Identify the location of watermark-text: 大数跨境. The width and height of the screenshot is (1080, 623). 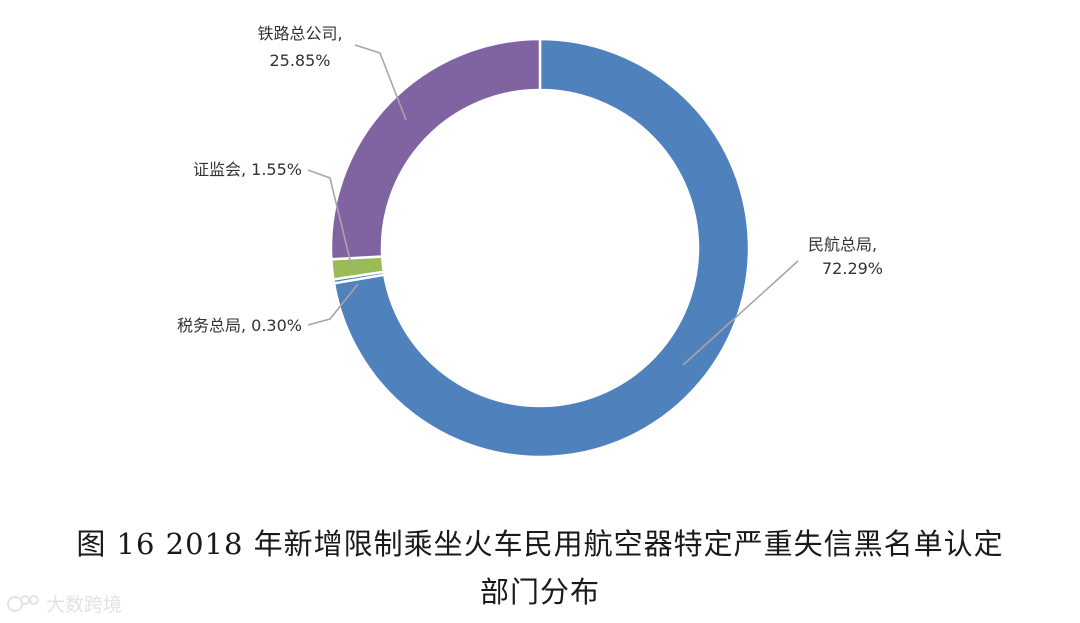
(84, 605).